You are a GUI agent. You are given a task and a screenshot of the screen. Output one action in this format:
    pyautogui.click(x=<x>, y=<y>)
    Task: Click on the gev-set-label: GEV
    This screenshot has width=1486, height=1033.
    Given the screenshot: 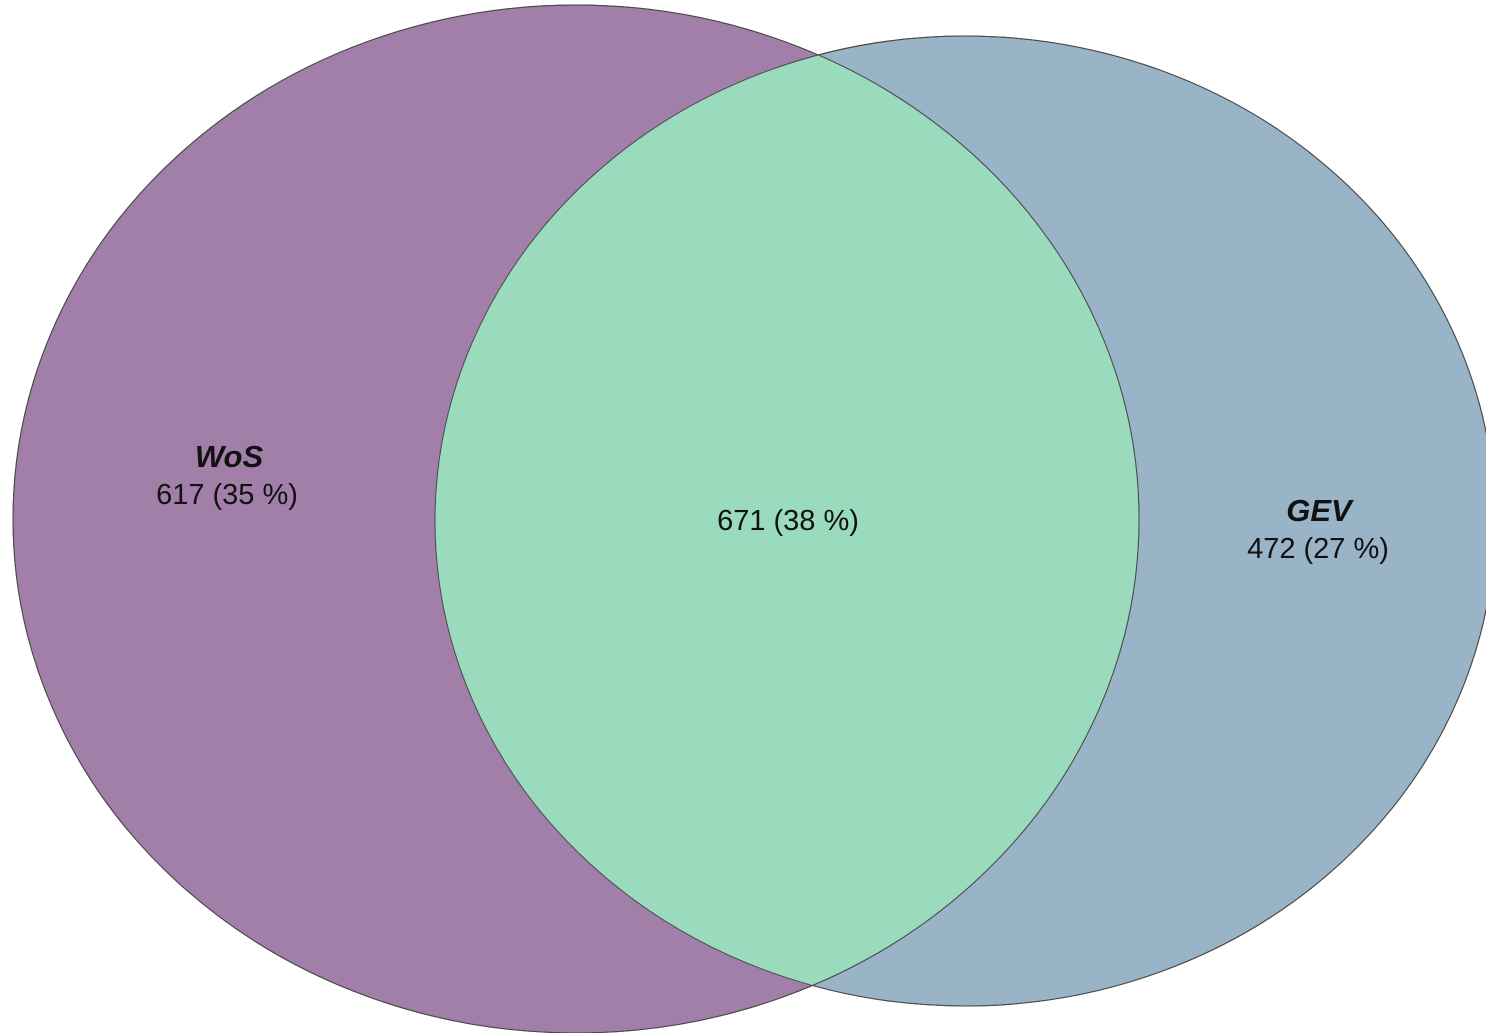 What is the action you would take?
    pyautogui.click(x=1320, y=510)
    